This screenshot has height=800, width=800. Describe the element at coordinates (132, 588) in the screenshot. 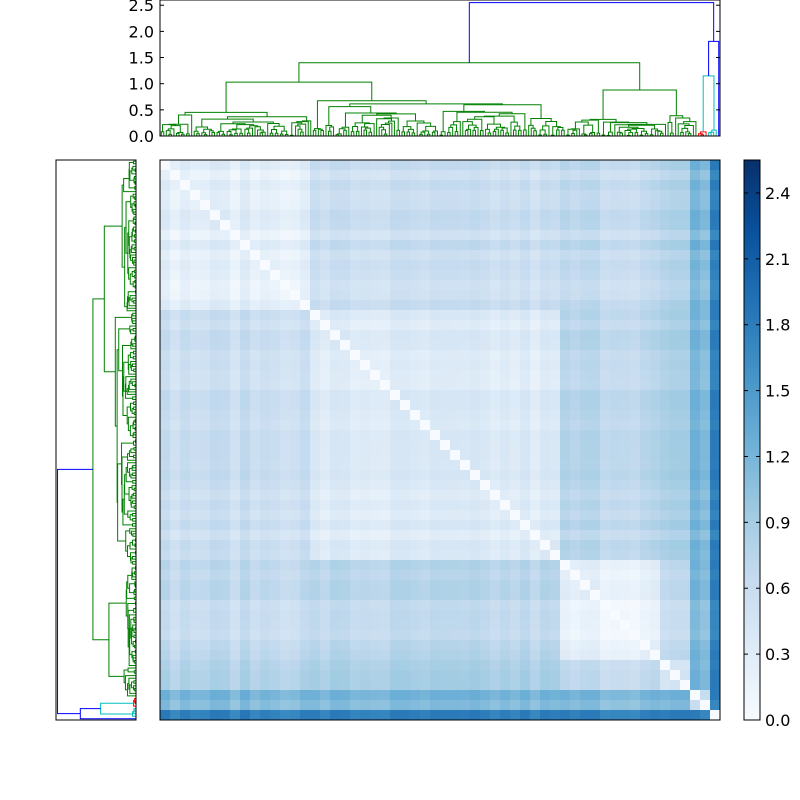

I see `left-dendrogram-link` at that location.